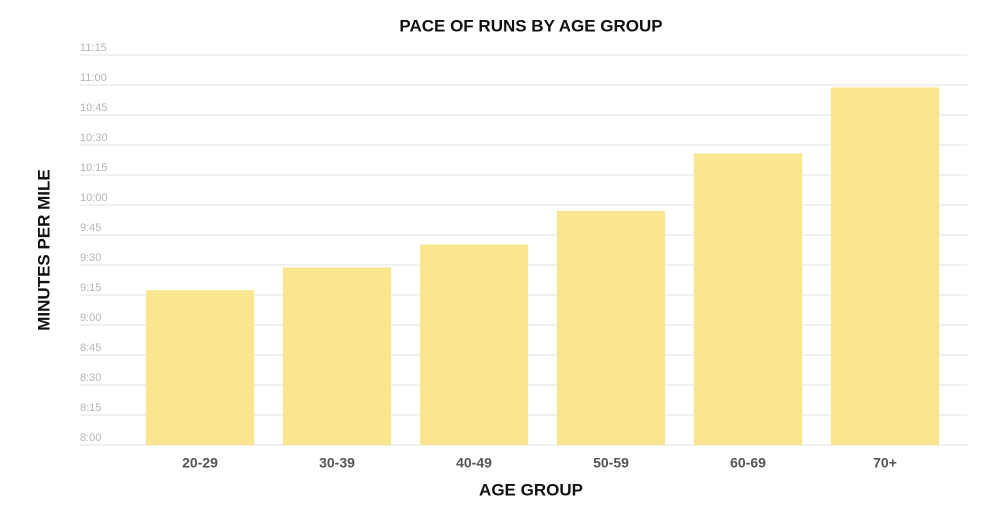 The height and width of the screenshot is (519, 1000). Describe the element at coordinates (885, 463) in the screenshot. I see `x-tick-label: 70+` at that location.